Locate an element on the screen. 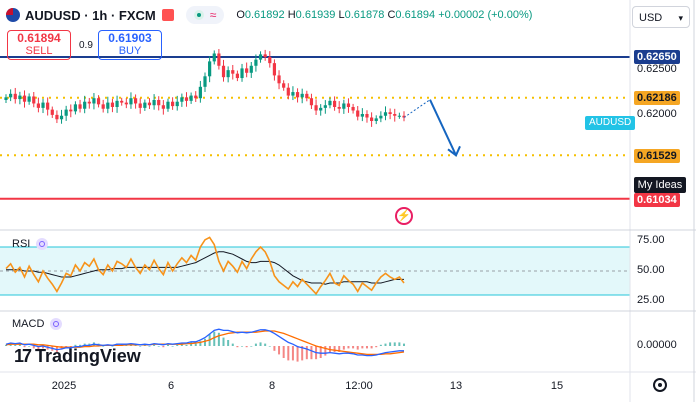  rsi-tick: 50.00 is located at coordinates (651, 270).